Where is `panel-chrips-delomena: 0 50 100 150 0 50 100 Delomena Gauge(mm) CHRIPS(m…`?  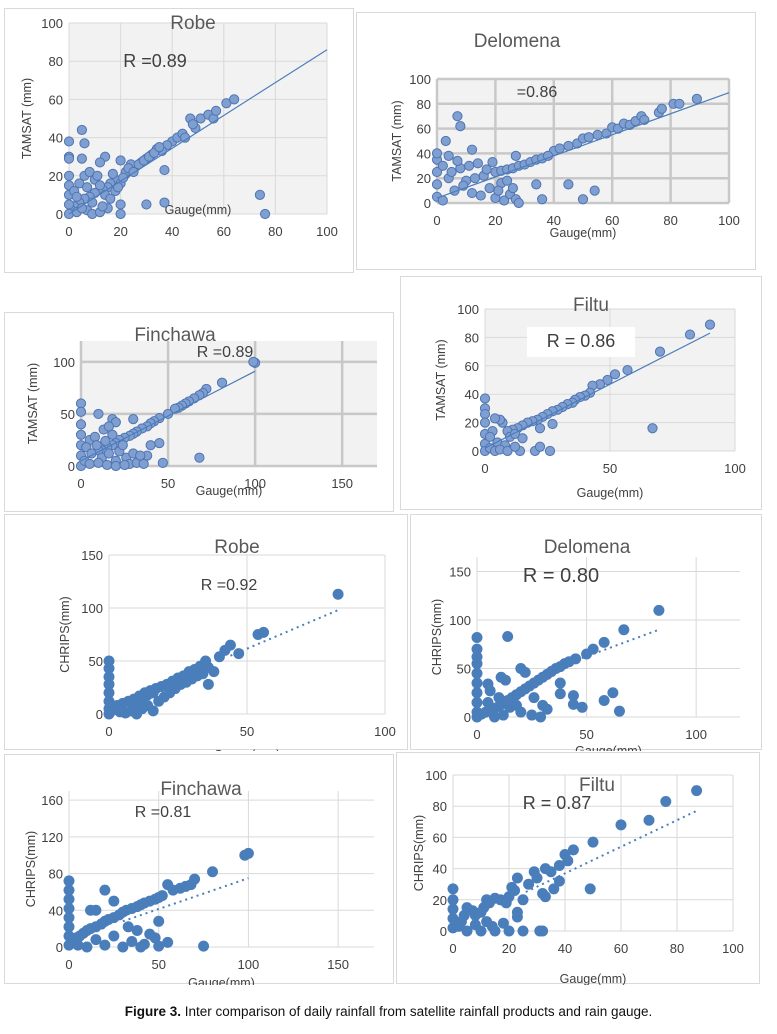
panel-chrips-delomena: 0 50 100 150 0 50 100 Delomena Gauge(mm) CHRIPS(m… is located at coordinates (586, 632).